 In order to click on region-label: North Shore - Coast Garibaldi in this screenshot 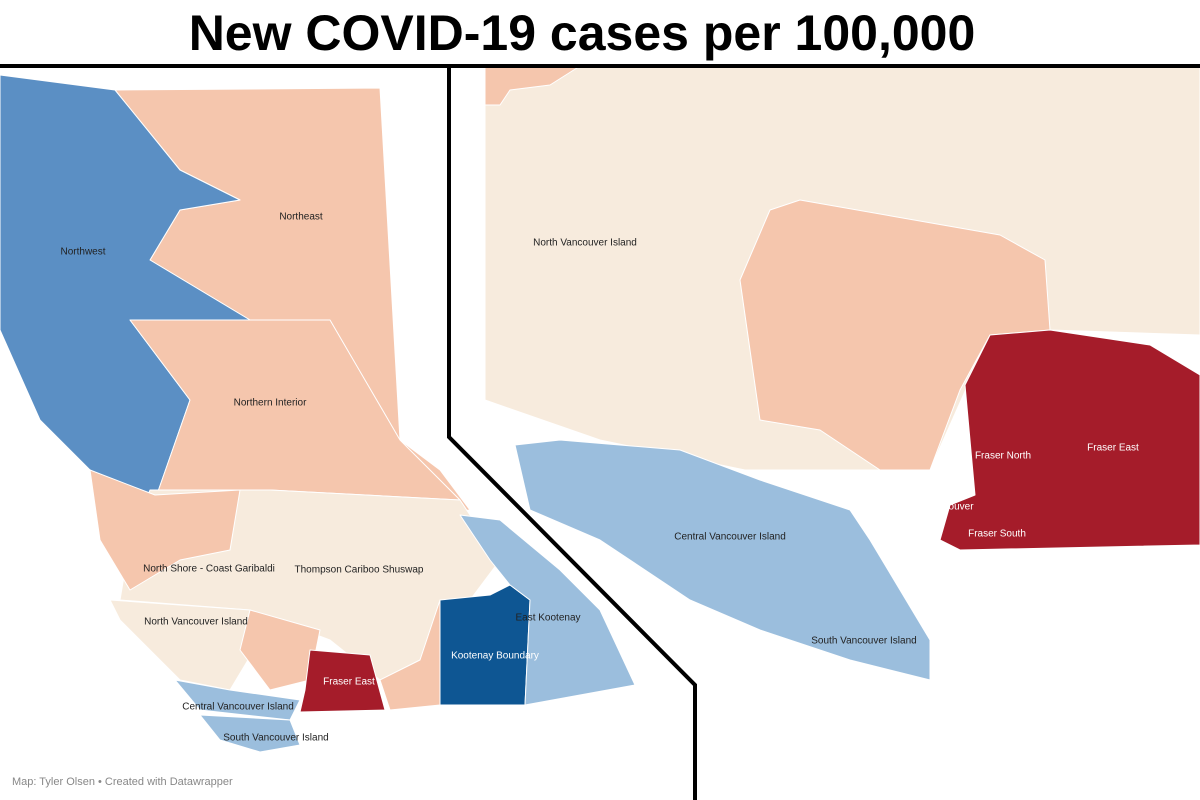, I will do `click(209, 569)`.